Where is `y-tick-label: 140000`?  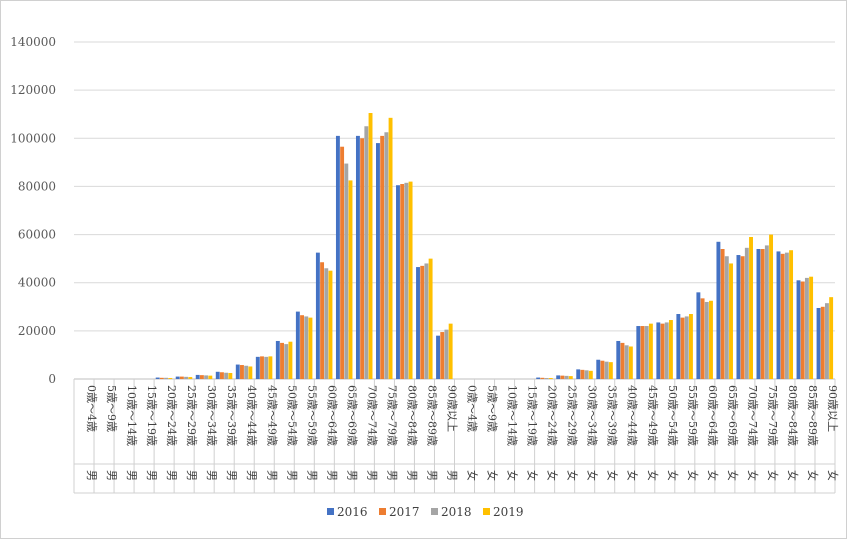
y-tick-label: 140000 is located at coordinates (33, 42).